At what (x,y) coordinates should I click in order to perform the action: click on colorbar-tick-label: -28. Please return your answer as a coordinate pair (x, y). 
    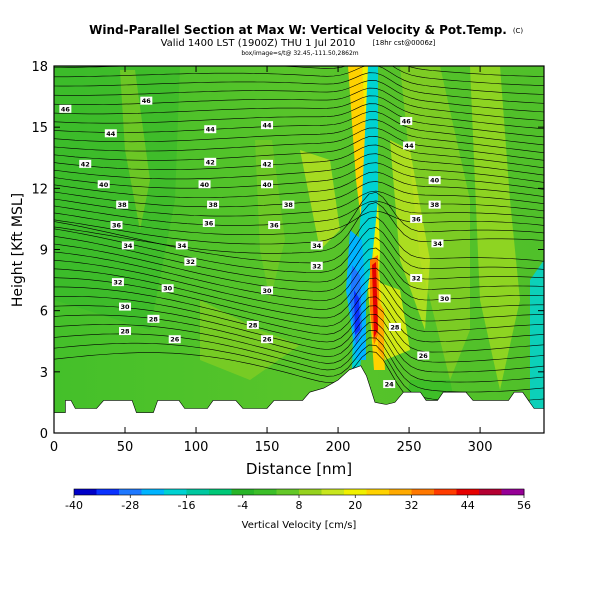
    Looking at the image, I should click on (130, 505).